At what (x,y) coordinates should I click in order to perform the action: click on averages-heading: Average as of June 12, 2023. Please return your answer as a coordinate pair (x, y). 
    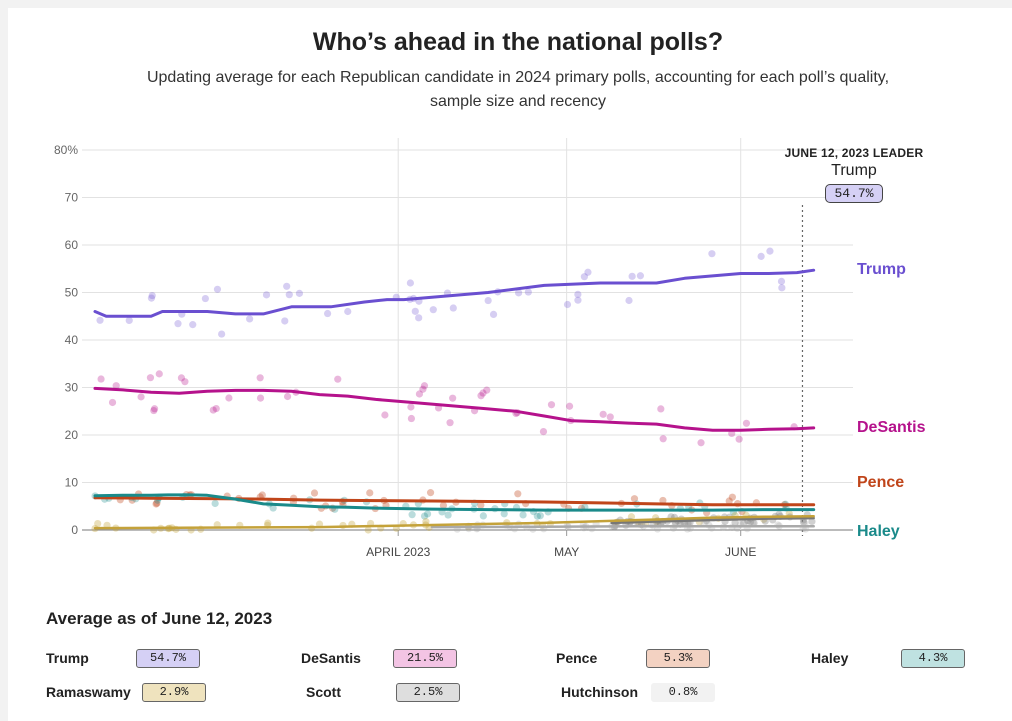
    Looking at the image, I should click on (159, 618).